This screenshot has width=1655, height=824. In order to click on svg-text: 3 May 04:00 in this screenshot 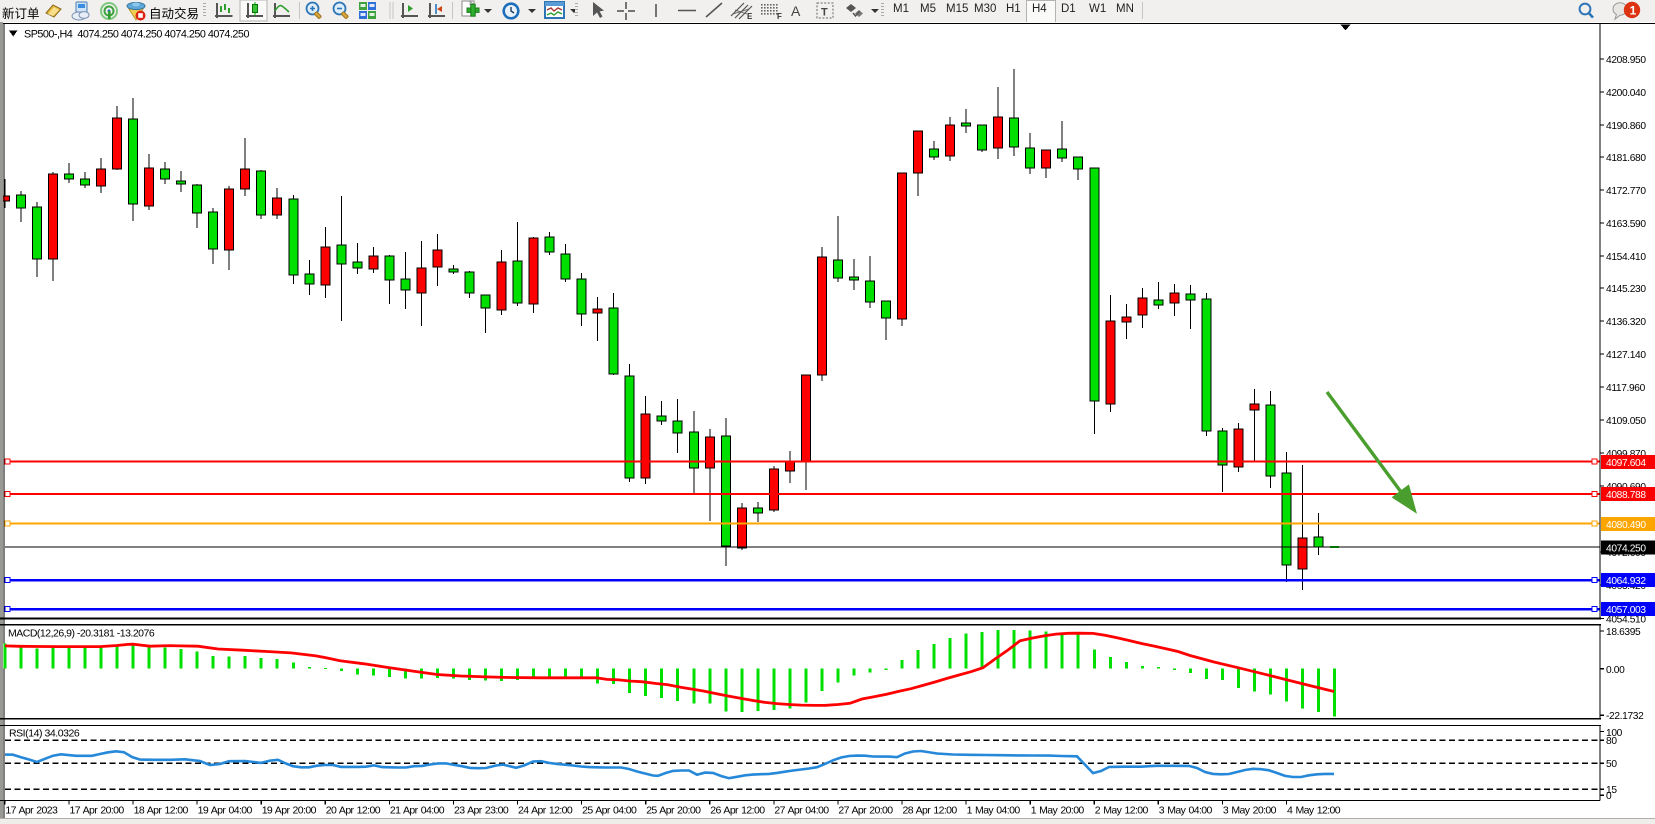, I will do `click(1186, 811)`.